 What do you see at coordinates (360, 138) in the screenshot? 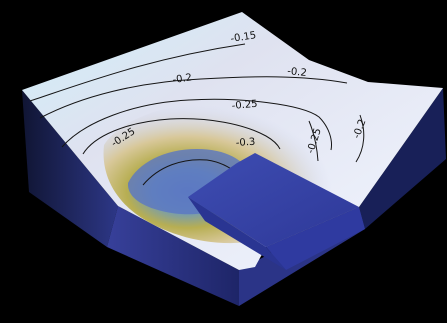
I see `contour-line-minus-020-right` at bounding box center [360, 138].